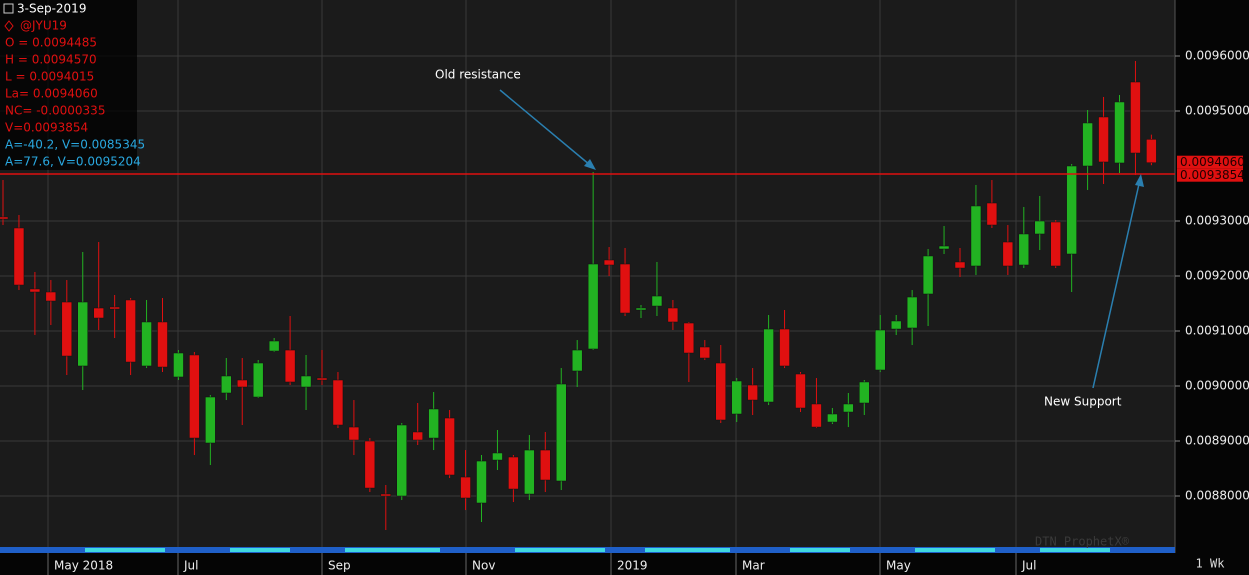  Describe the element at coordinates (51, 43) in the screenshot. I see `info-line: O = 0.0094485` at that location.